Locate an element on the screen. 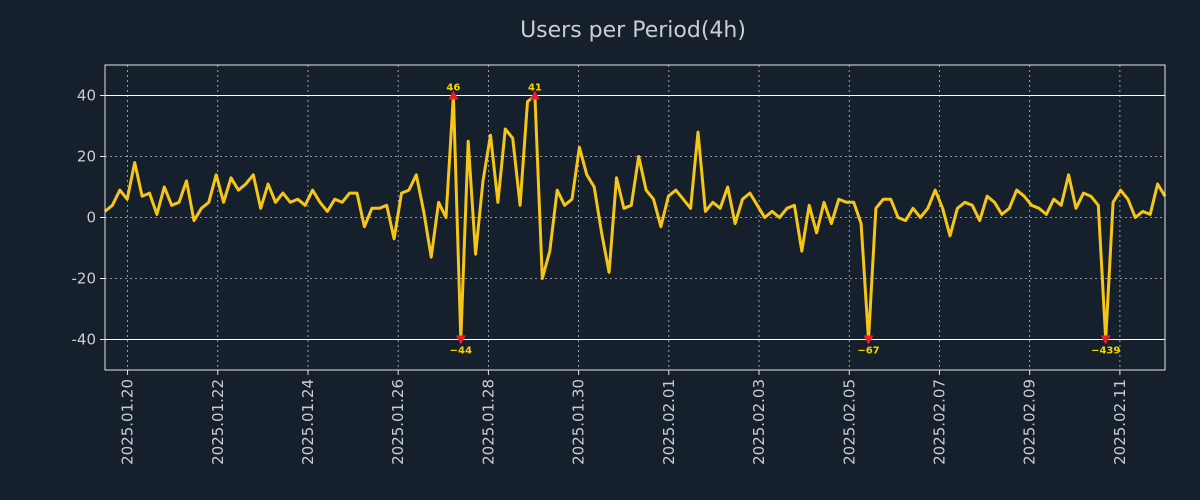 The image size is (1200, 500). x-tick-label: 2025.02.05 is located at coordinates (849, 422).